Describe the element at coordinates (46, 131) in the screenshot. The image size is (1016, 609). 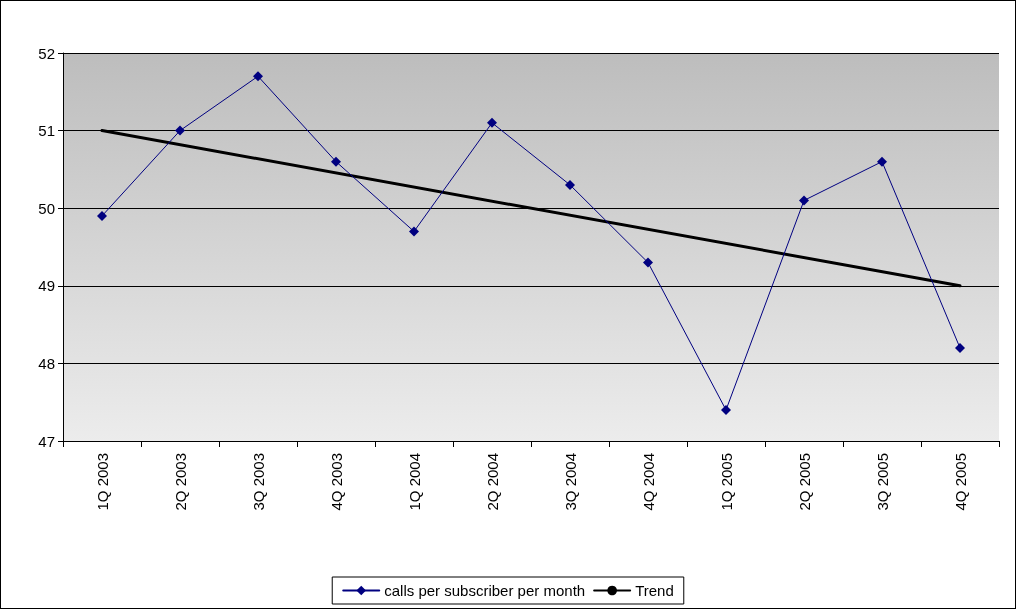
I see `y-tick-label: 51` at that location.